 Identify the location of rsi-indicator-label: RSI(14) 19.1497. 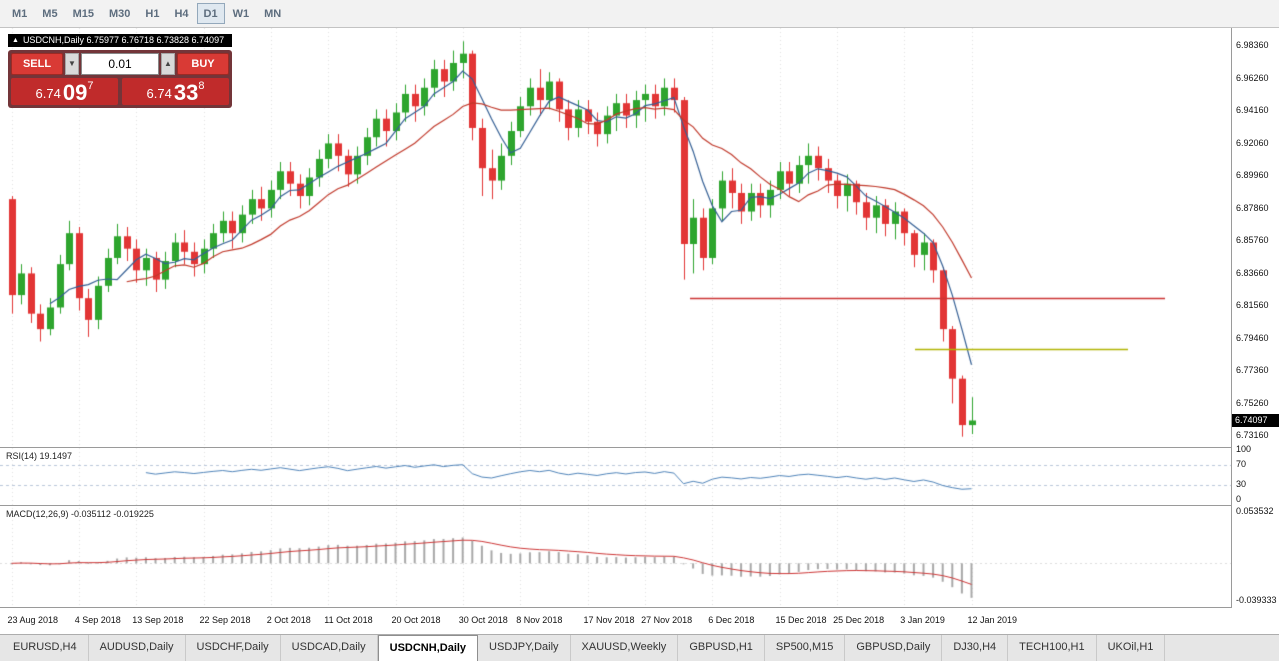
(39, 456).